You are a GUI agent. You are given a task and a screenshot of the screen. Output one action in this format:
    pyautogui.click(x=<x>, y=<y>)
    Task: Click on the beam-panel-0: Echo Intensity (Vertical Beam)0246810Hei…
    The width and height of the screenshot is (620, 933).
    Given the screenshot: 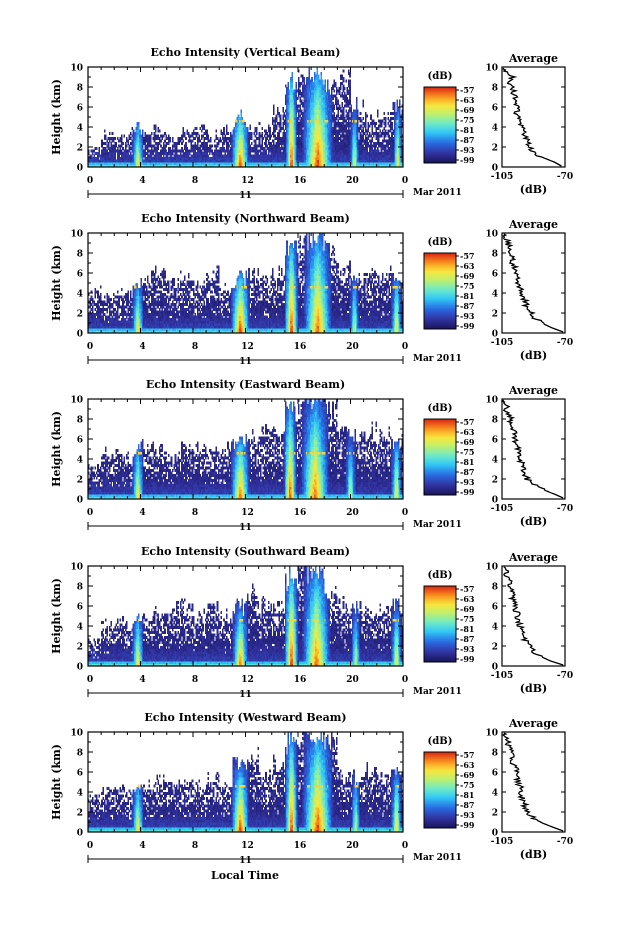 What is the action you would take?
    pyautogui.click(x=311, y=123)
    